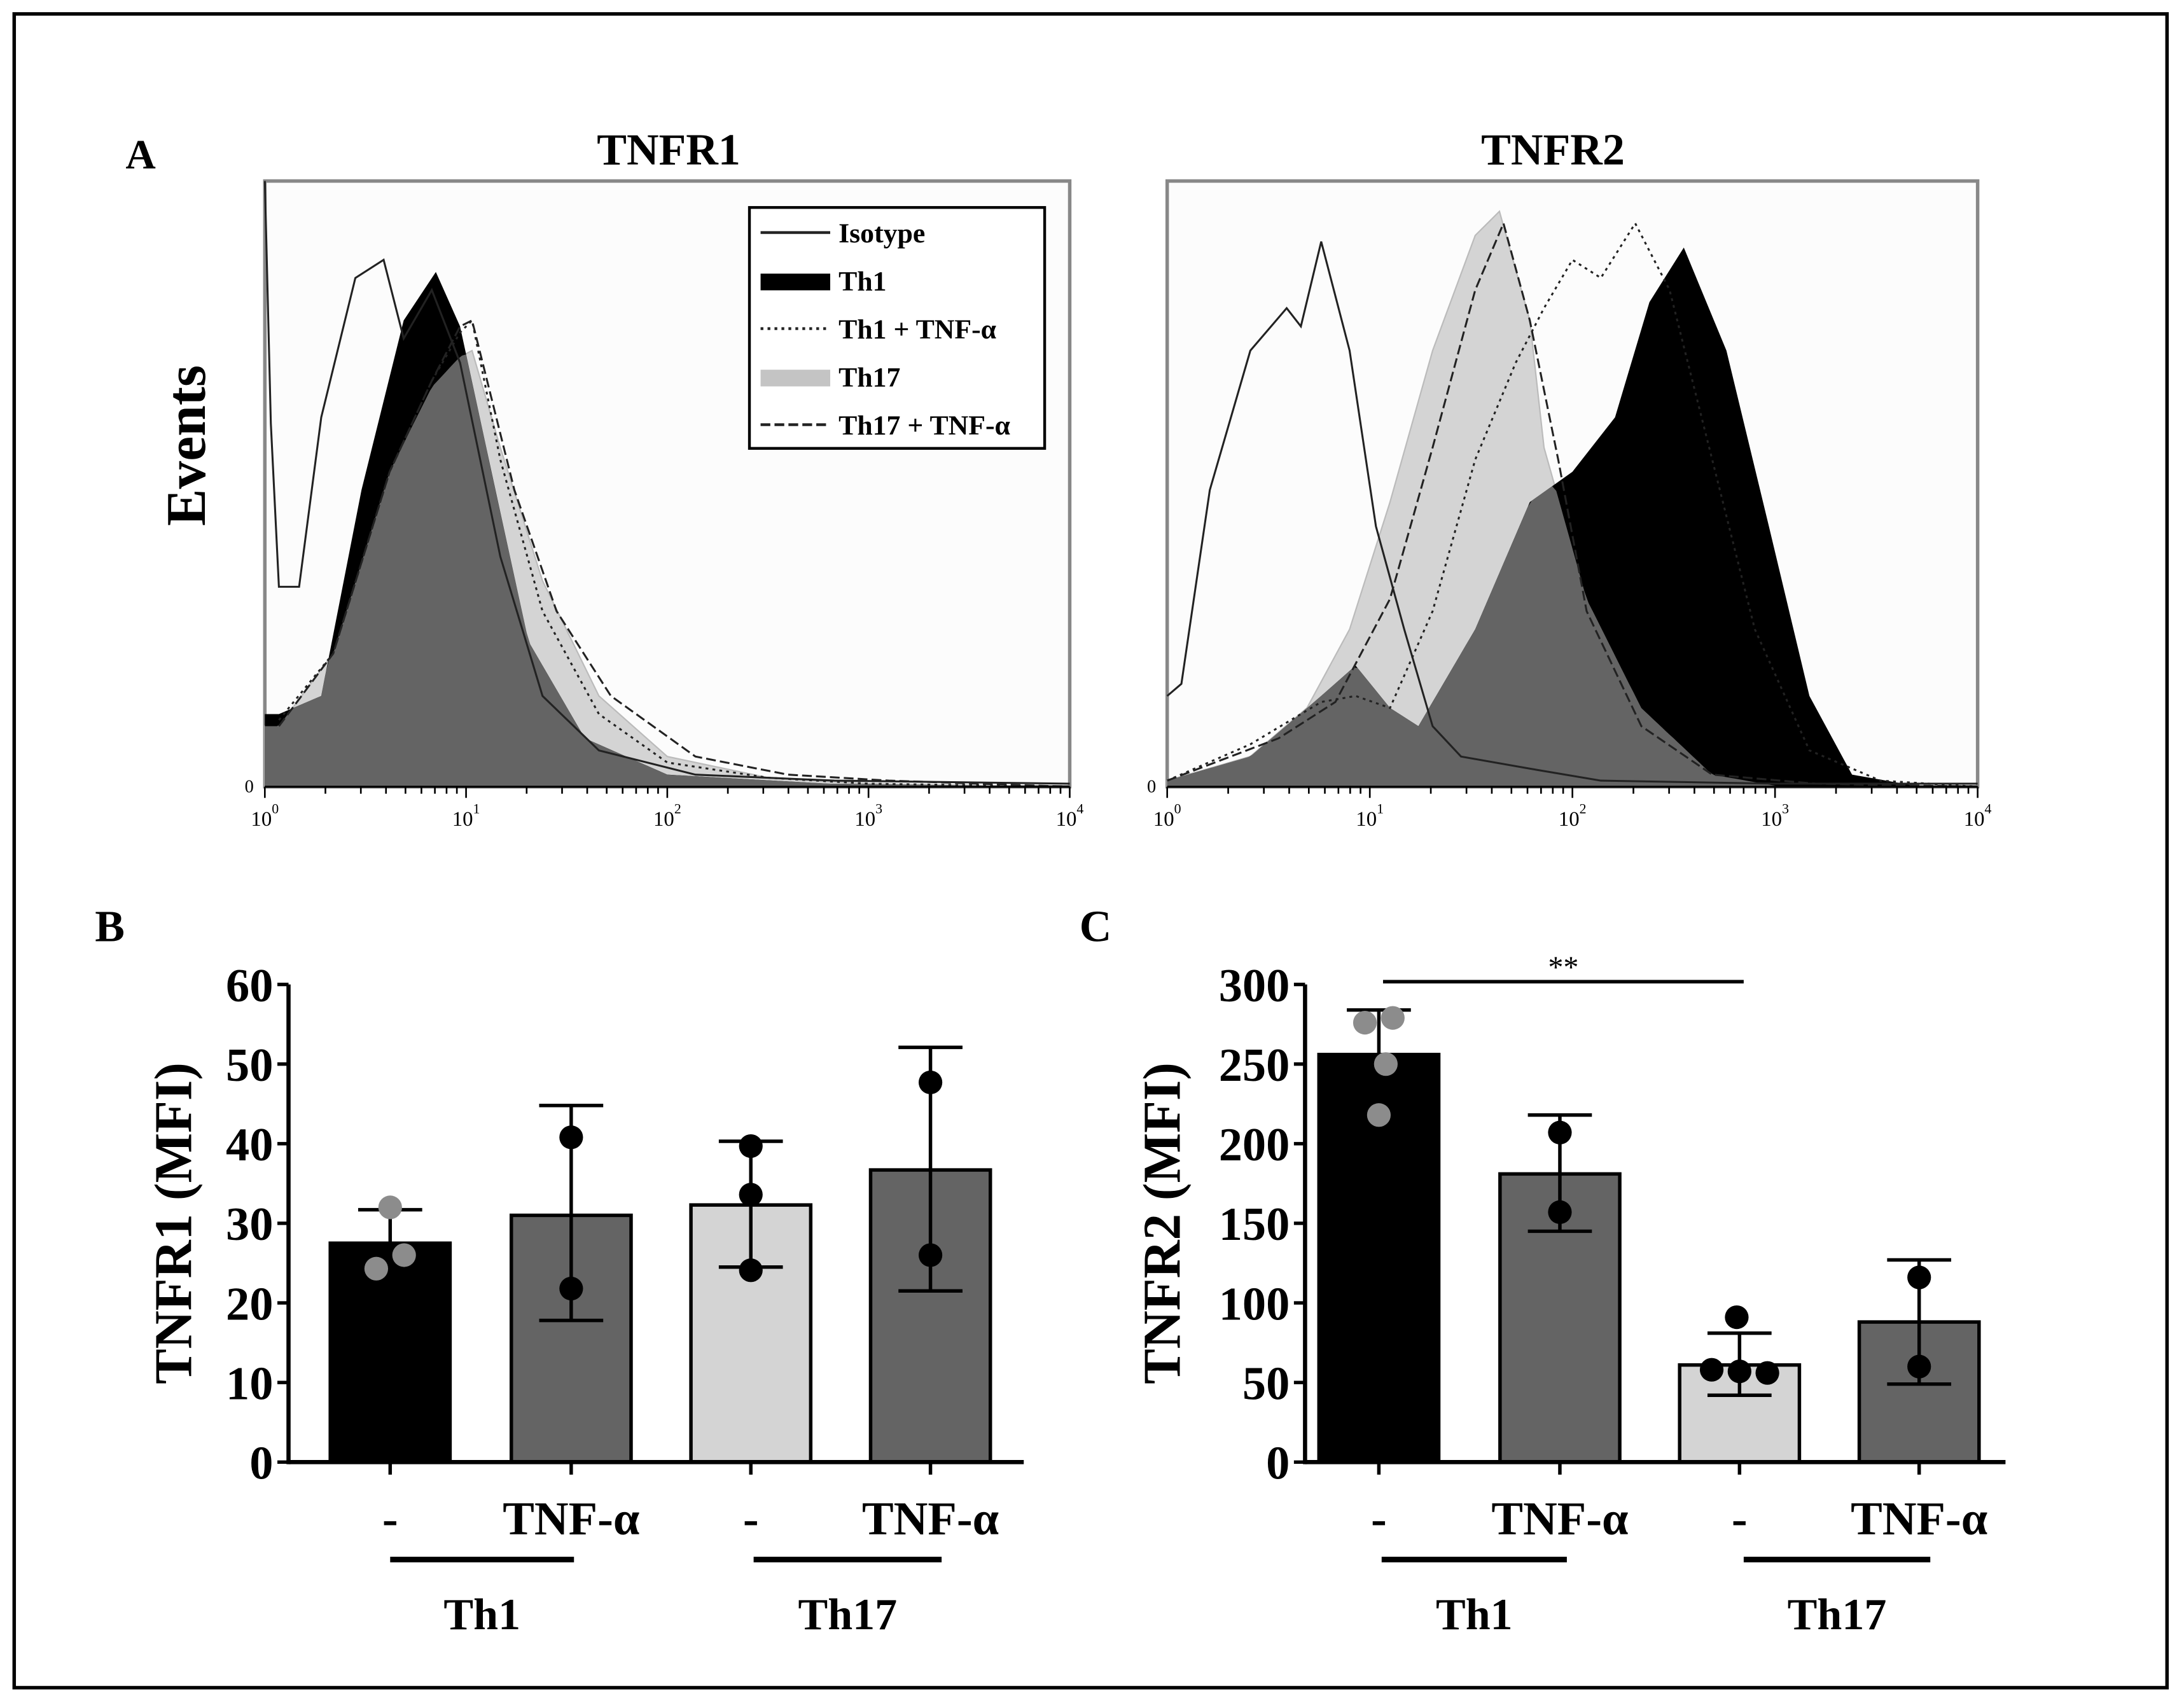  Describe the element at coordinates (173, 1223) in the screenshot. I see `y-axis-label: TNFR1 (MFI)` at that location.